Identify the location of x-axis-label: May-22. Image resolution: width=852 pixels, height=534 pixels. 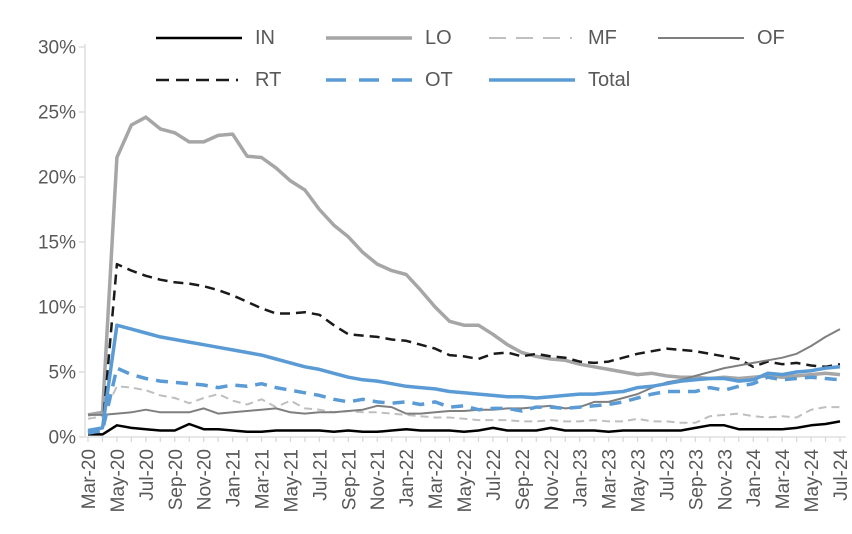
(465, 480).